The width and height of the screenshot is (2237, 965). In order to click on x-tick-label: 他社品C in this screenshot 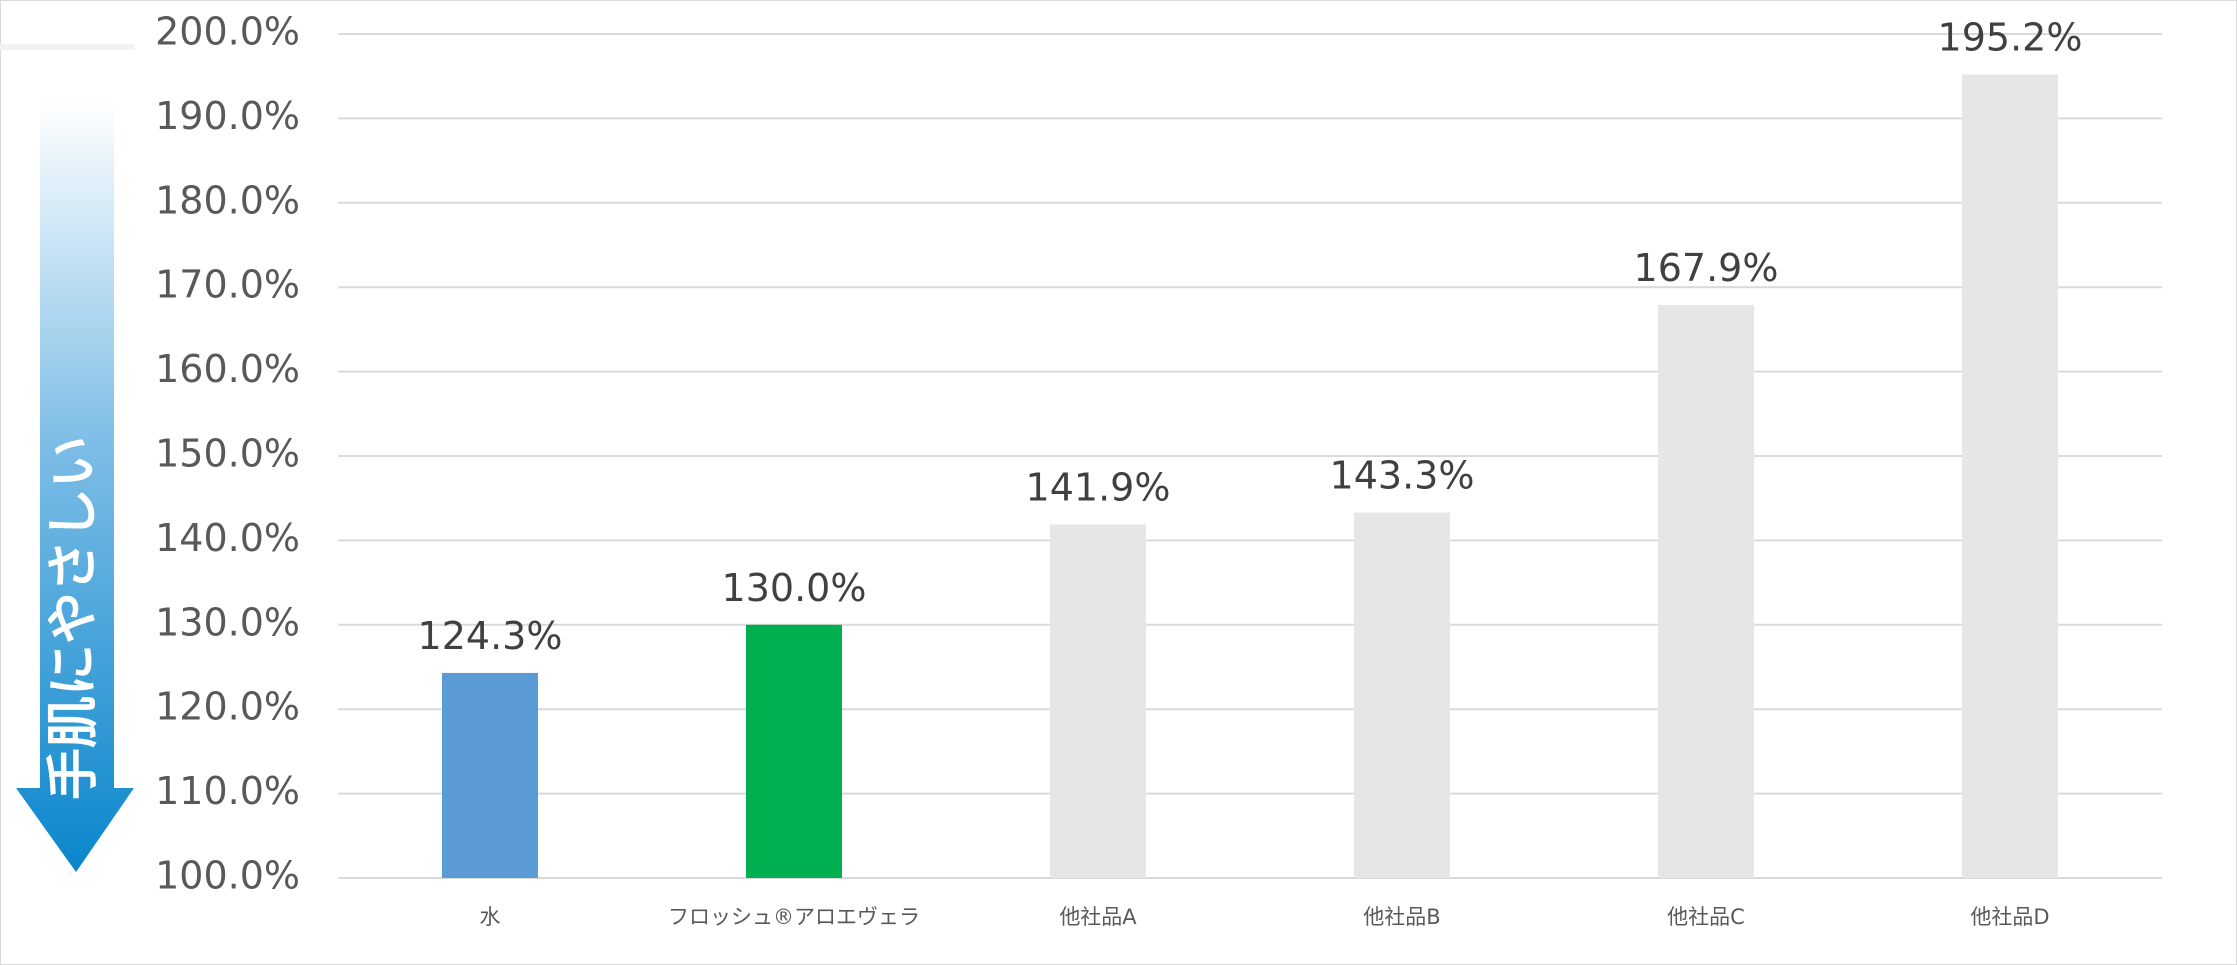, I will do `click(1706, 917)`.